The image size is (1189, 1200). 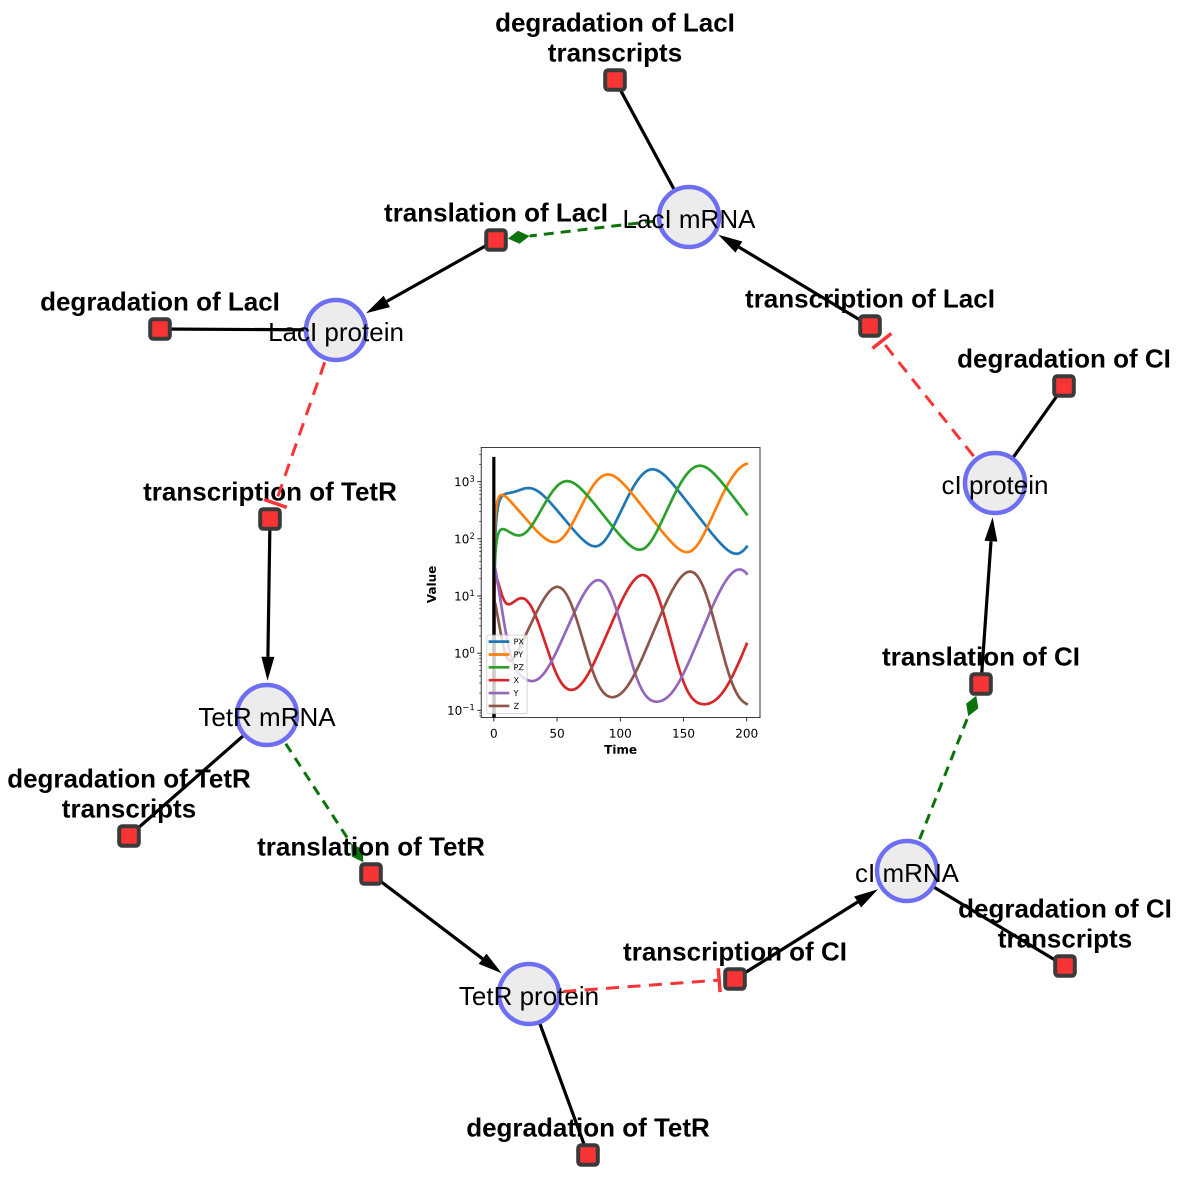 I want to click on svg-text: LacI mRNA, so click(x=690, y=219).